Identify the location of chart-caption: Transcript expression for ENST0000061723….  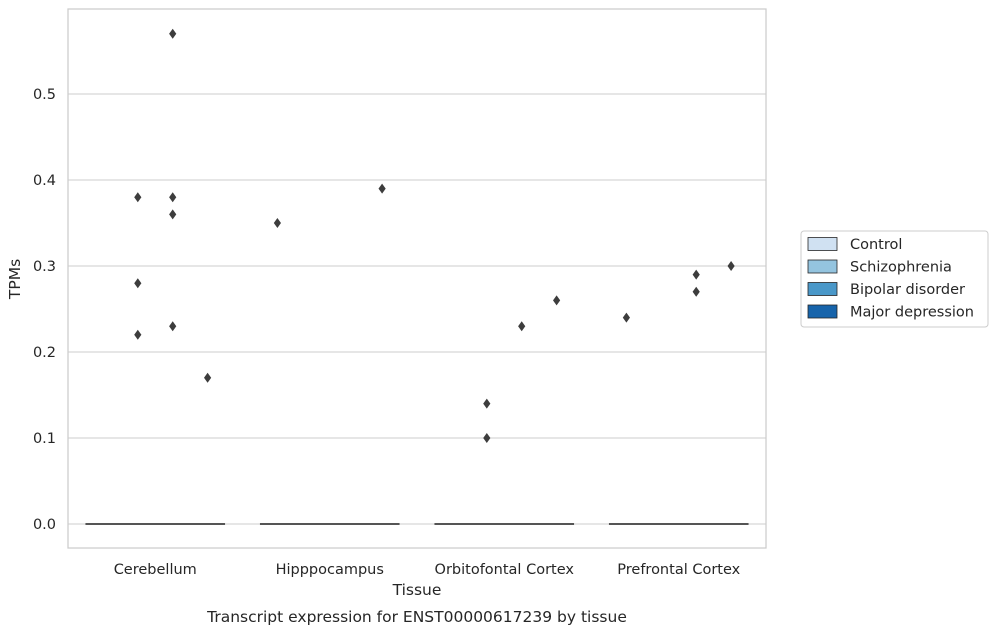
(416, 617).